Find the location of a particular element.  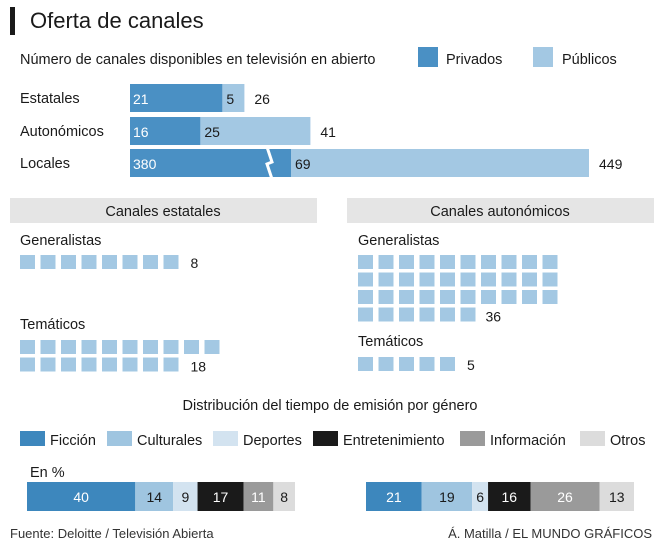

picto-autonomicos-value-0: 36 is located at coordinates (494, 317).